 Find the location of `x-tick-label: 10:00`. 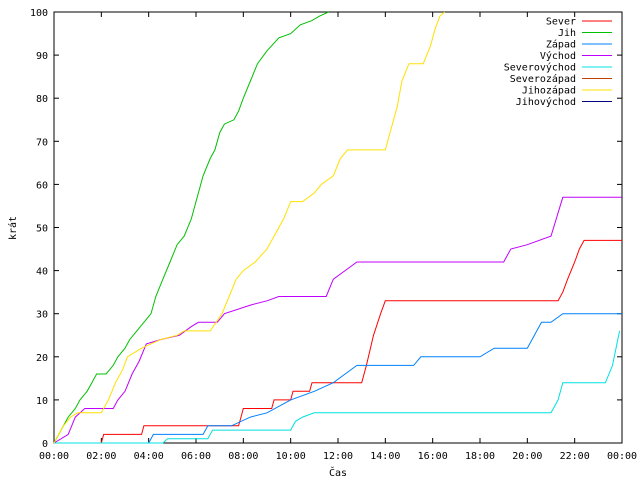

x-tick-label: 10:00 is located at coordinates (291, 456).